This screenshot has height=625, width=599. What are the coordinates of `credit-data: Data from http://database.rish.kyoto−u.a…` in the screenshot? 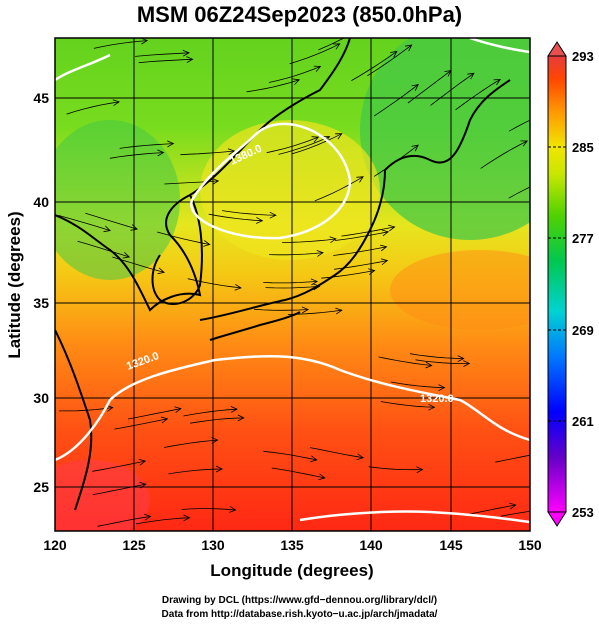 It's located at (299, 614).